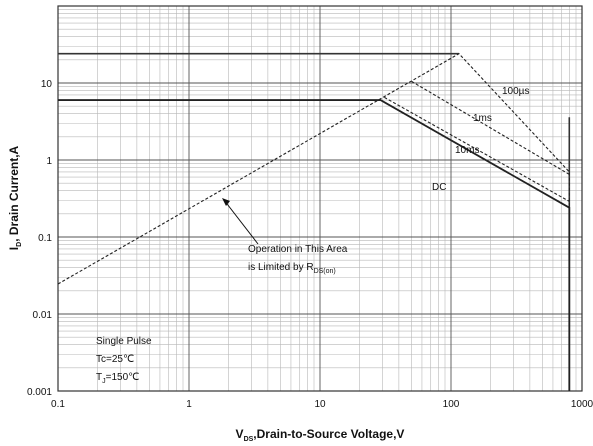 The height and width of the screenshot is (446, 593). I want to click on y-tick-label: 10, so click(47, 84).